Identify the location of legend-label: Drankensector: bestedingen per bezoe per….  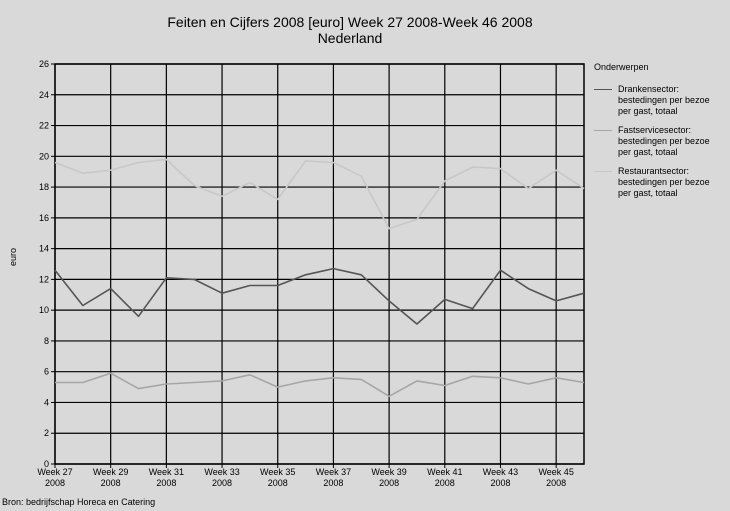
(664, 100).